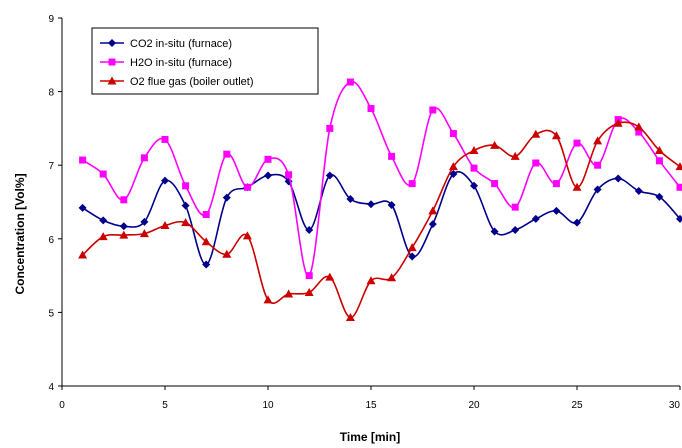  Describe the element at coordinates (51, 387) in the screenshot. I see `y-tick-label: 4` at that location.